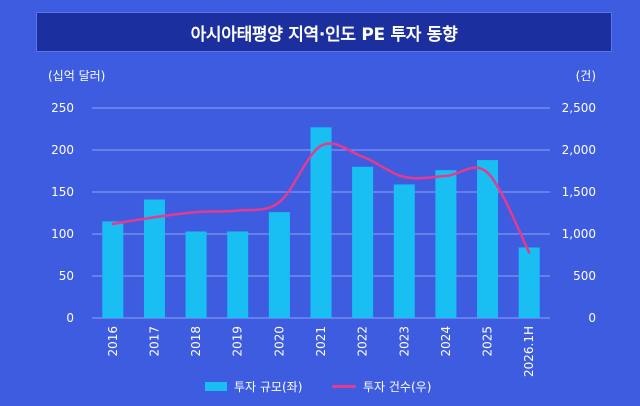 Image resolution: width=640 pixels, height=406 pixels. I want to click on right-tick-label: 0, so click(592, 318).